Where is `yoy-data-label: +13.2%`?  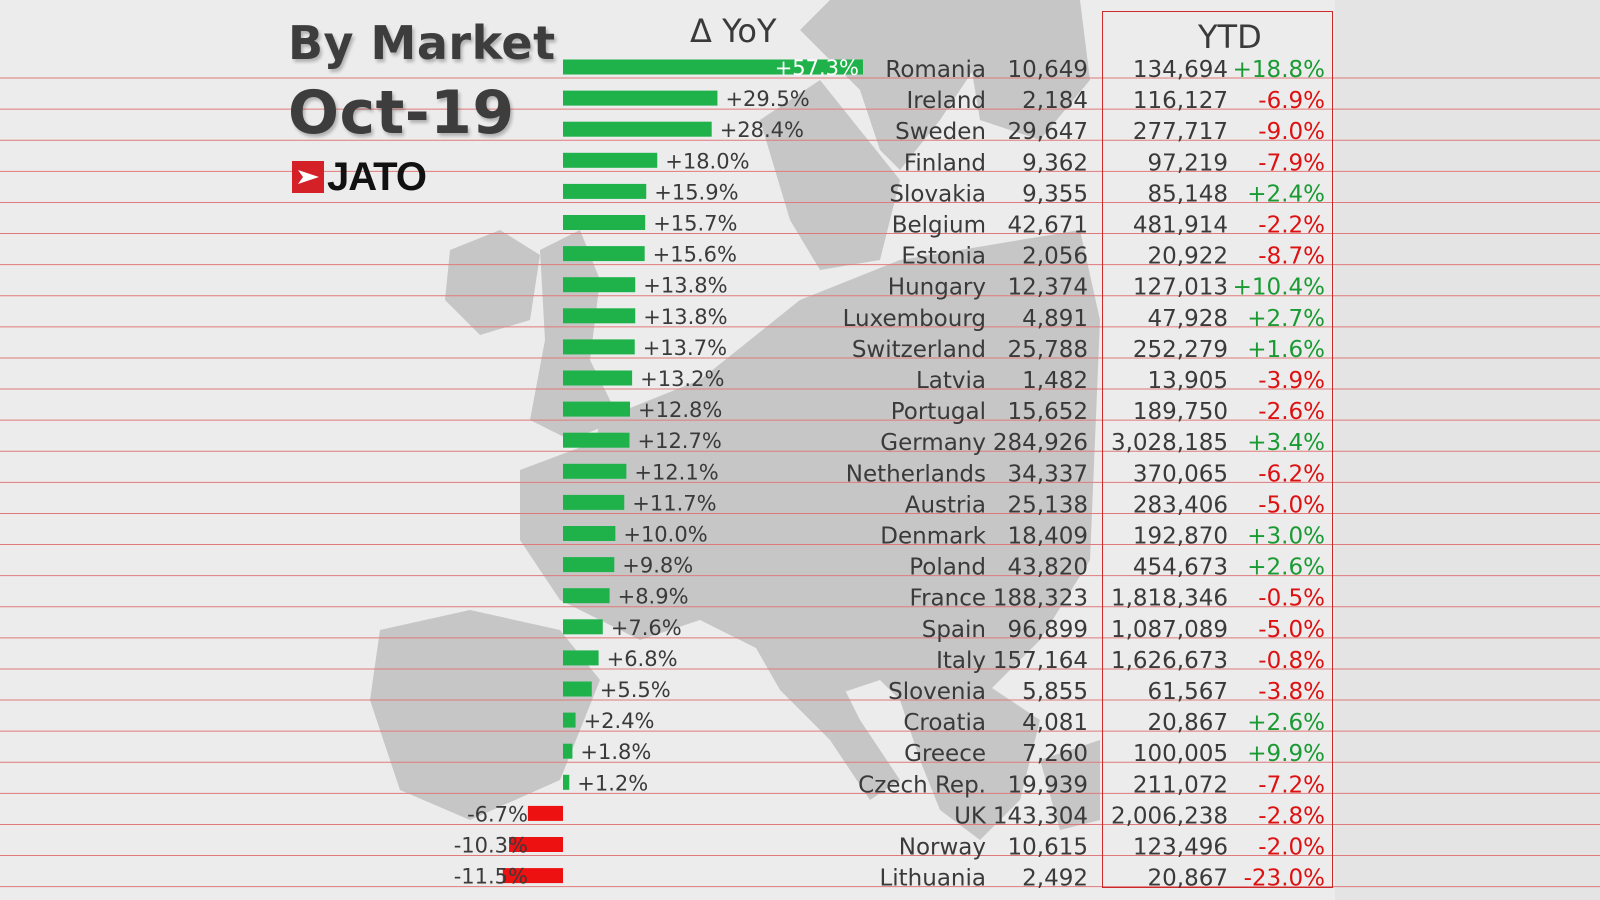
yoy-data-label: +13.2% is located at coordinates (682, 379).